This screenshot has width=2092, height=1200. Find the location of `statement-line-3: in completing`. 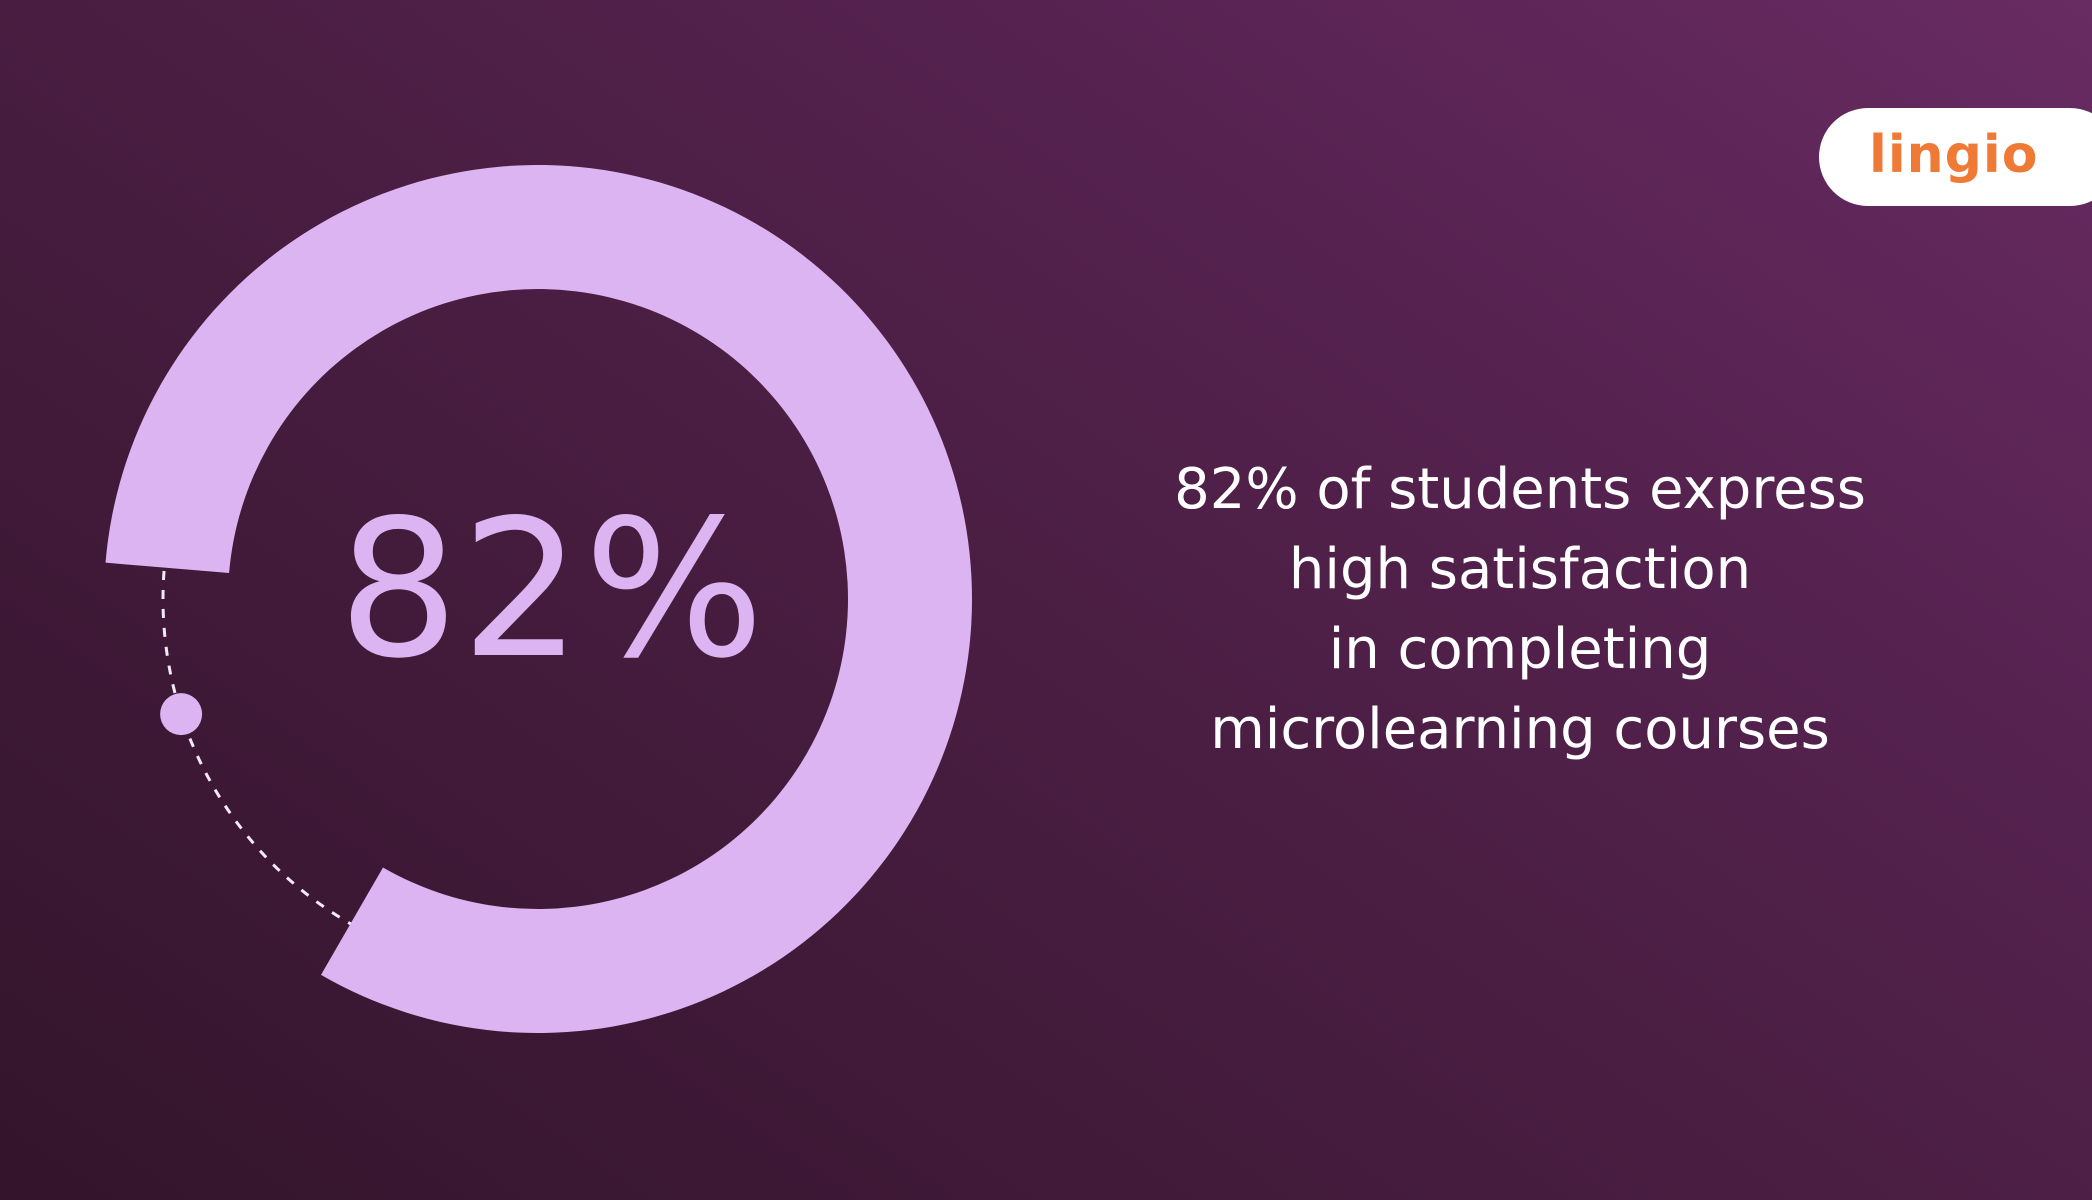

statement-line-3: in completing is located at coordinates (1520, 649).